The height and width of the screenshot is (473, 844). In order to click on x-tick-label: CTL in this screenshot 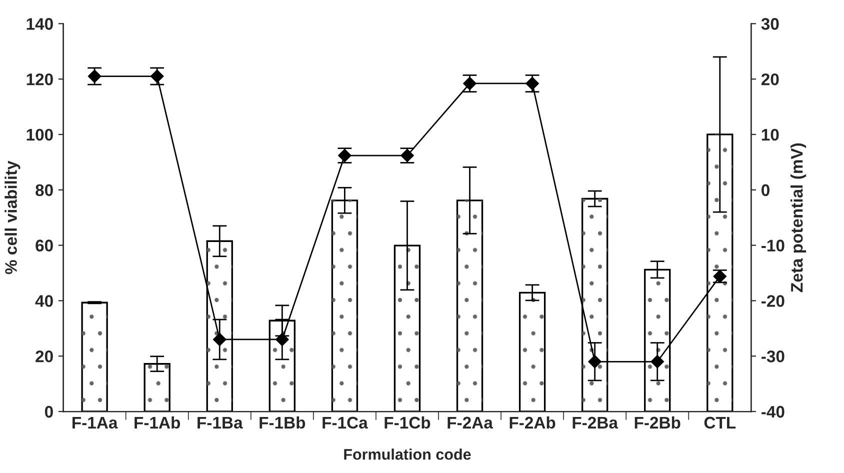, I will do `click(720, 422)`.